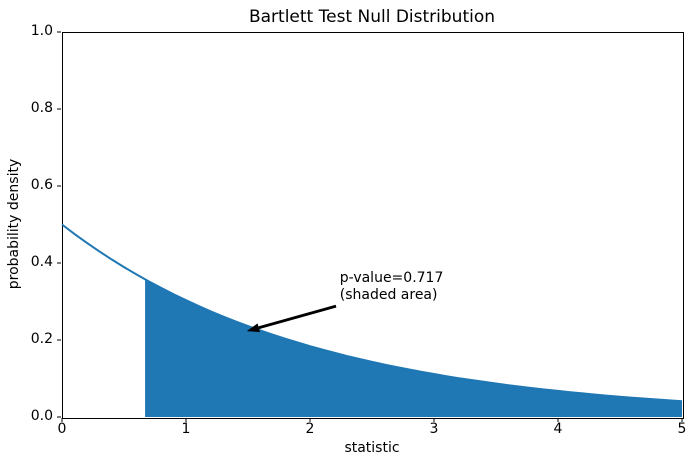 The height and width of the screenshot is (470, 695). I want to click on x-tick-label: 4, so click(558, 429).